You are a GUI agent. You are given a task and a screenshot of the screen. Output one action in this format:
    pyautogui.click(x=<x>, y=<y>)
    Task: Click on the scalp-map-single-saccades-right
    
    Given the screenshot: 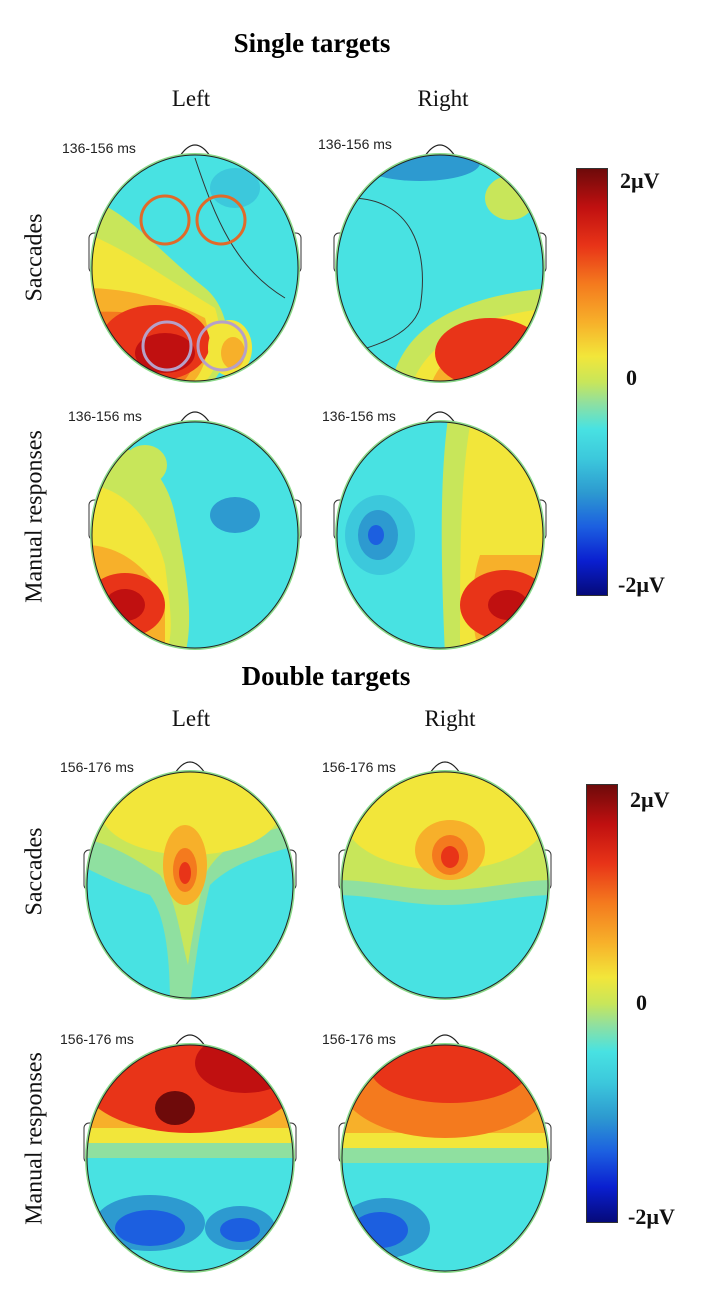 What is the action you would take?
    pyautogui.click(x=440, y=263)
    